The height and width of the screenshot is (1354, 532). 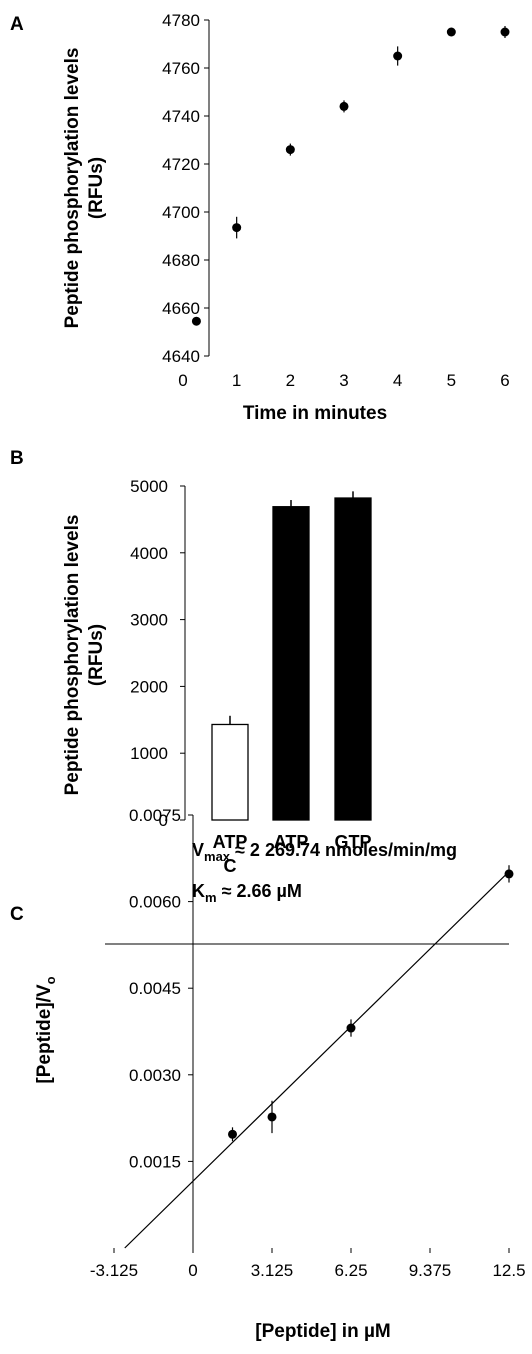 I want to click on b-y-axis-title: Peptide phosphorylation levels (RFUs), so click(x=84, y=655).